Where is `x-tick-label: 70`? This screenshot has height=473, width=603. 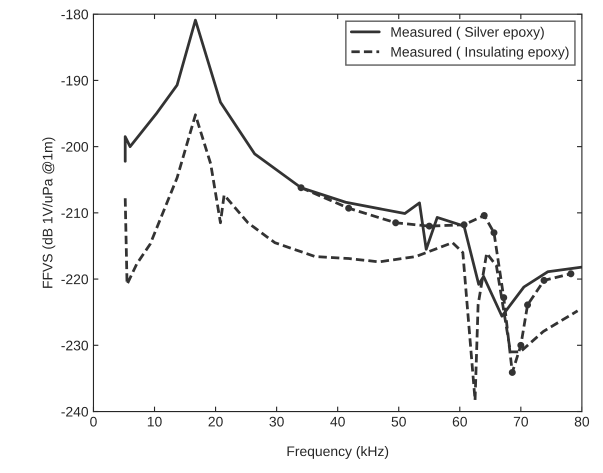
x-tick-label: 70 is located at coordinates (521, 421).